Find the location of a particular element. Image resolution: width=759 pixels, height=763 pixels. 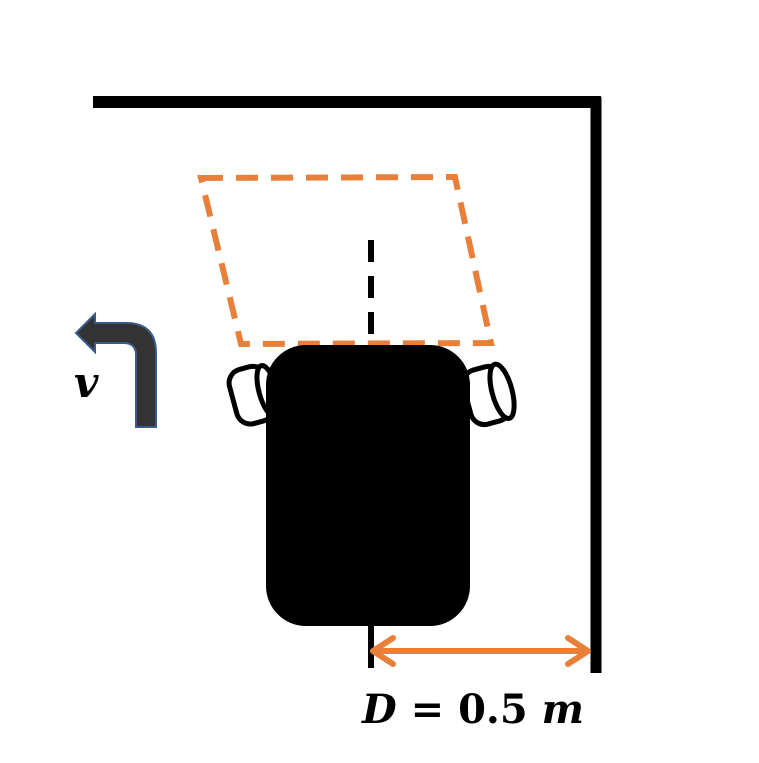

distance-unit: m is located at coordinates (562, 709).